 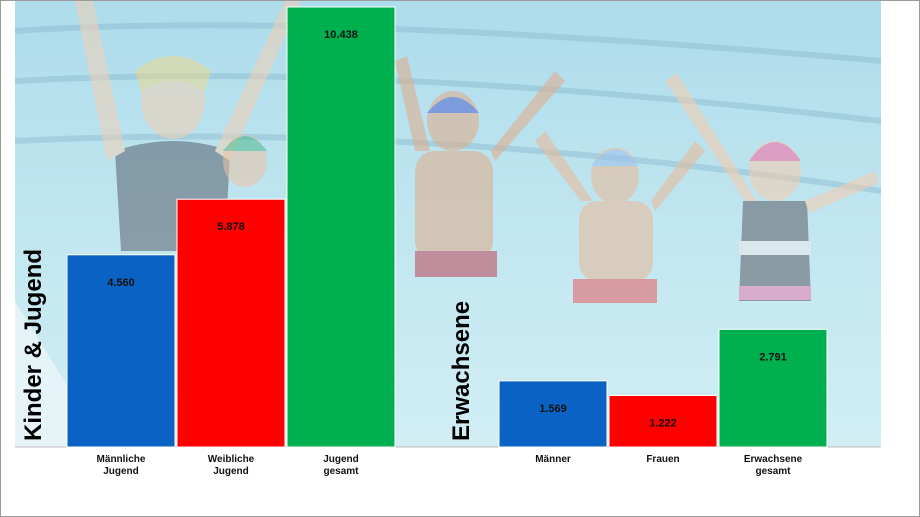 I want to click on value-label-jugend-gesamt: 10.438, so click(x=341, y=35).